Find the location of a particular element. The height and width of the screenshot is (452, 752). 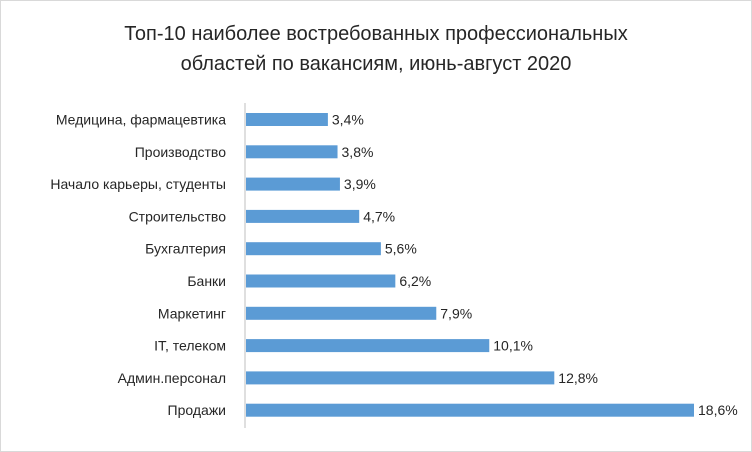

data-label: 3,4% is located at coordinates (348, 120).